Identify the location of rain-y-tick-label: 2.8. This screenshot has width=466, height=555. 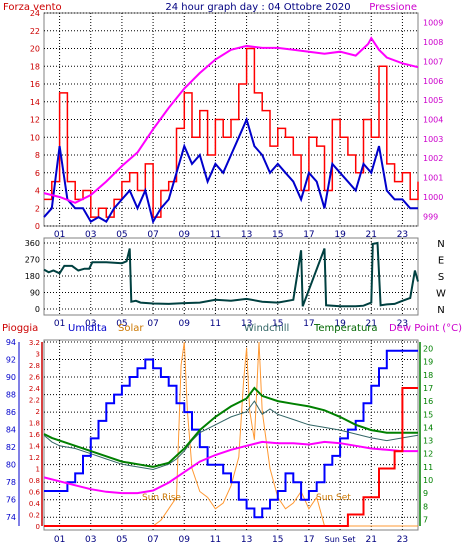
(34, 366).